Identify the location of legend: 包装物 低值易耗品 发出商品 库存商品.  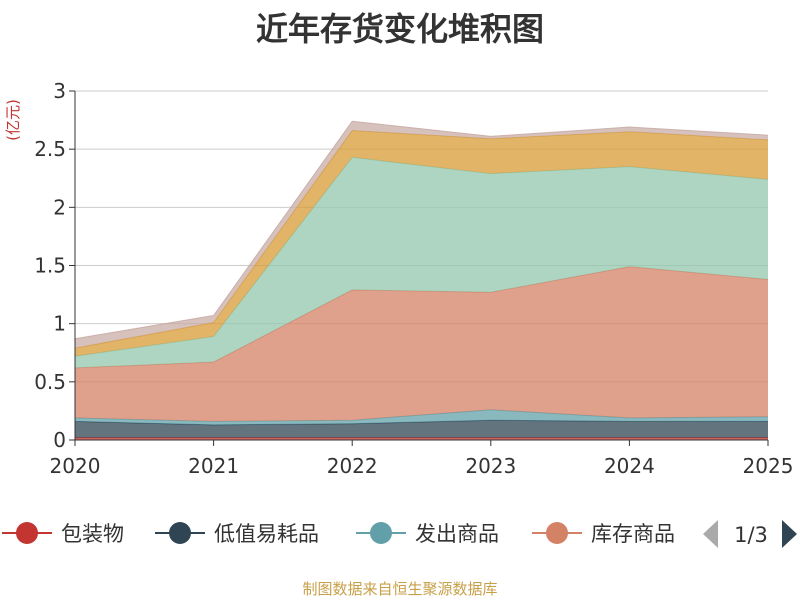
(338, 534).